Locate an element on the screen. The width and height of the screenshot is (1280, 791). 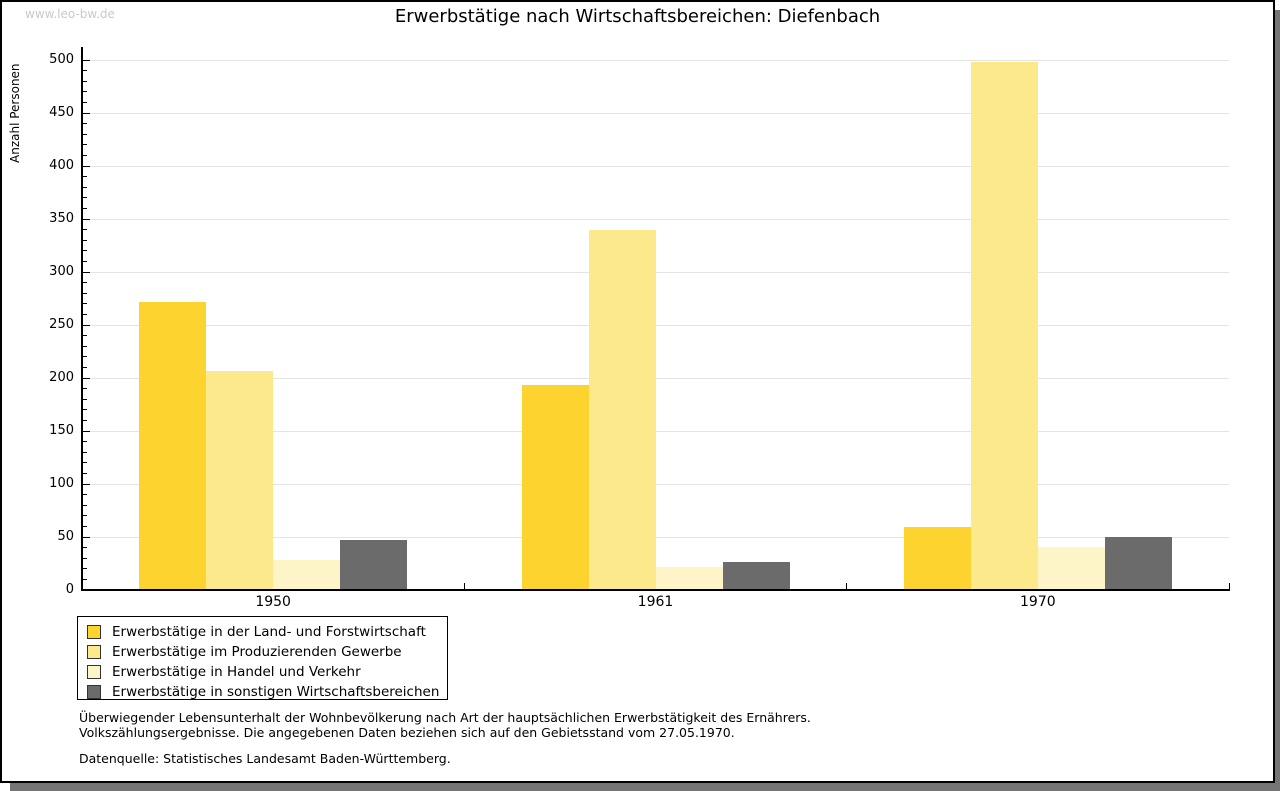
bar-1950-series2 is located at coordinates (240, 480).